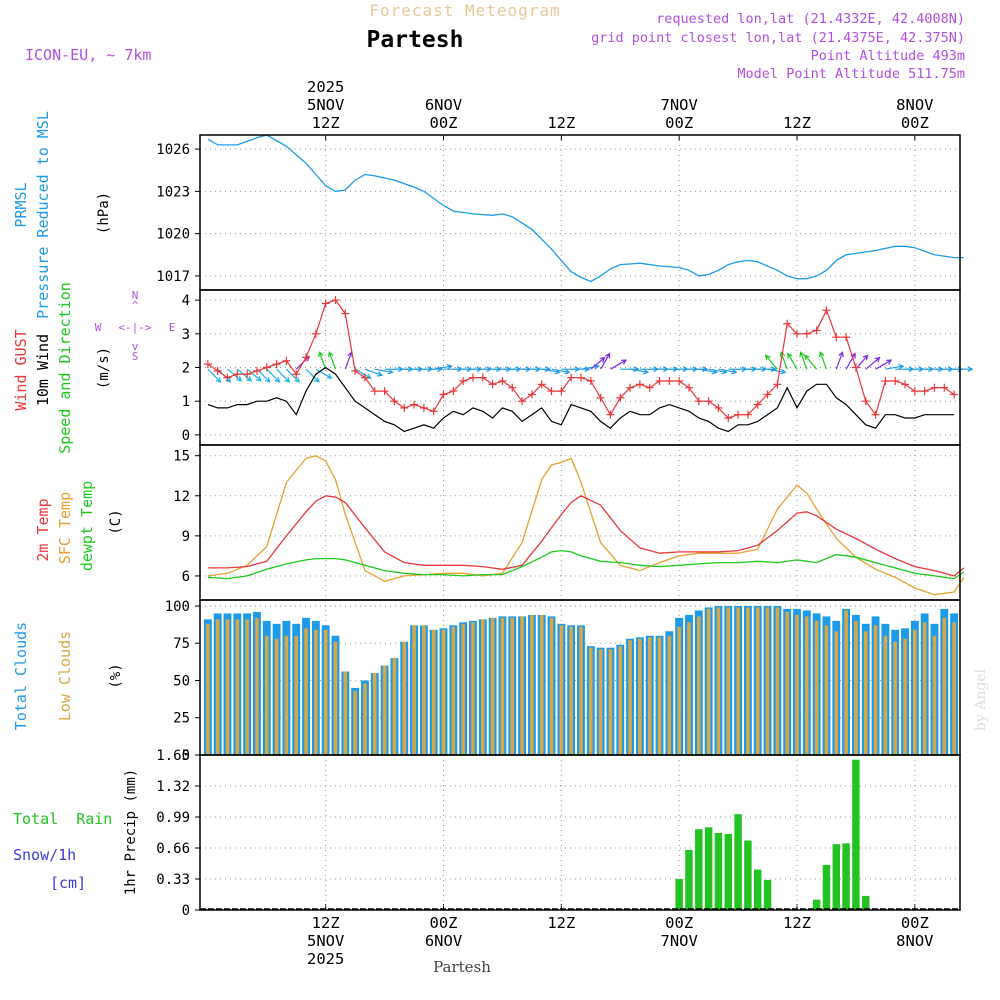  I want to click on clouds-legend: Total Clouds Low Clouds (%), so click(68, 676).